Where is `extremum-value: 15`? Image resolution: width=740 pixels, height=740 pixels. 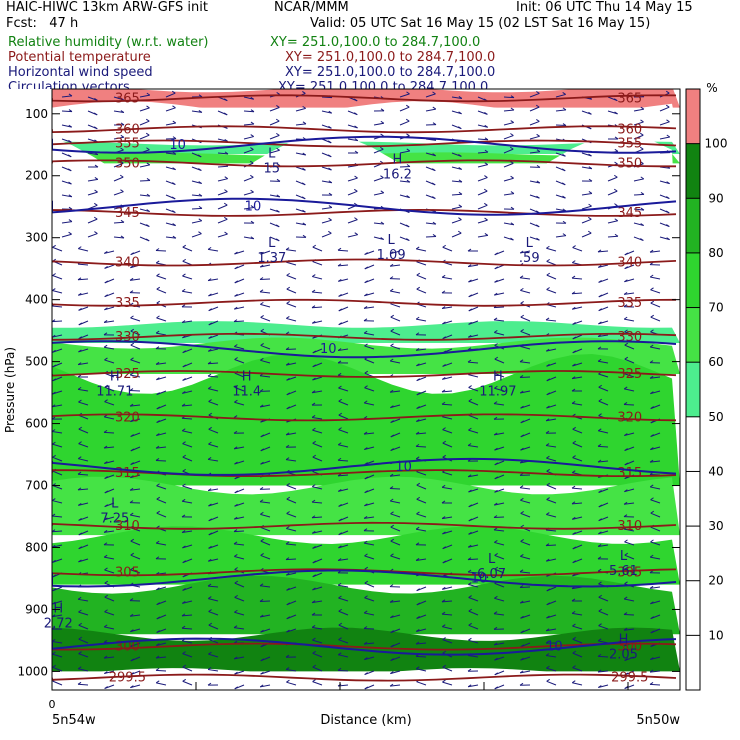
extremum-value: 15 is located at coordinates (272, 168).